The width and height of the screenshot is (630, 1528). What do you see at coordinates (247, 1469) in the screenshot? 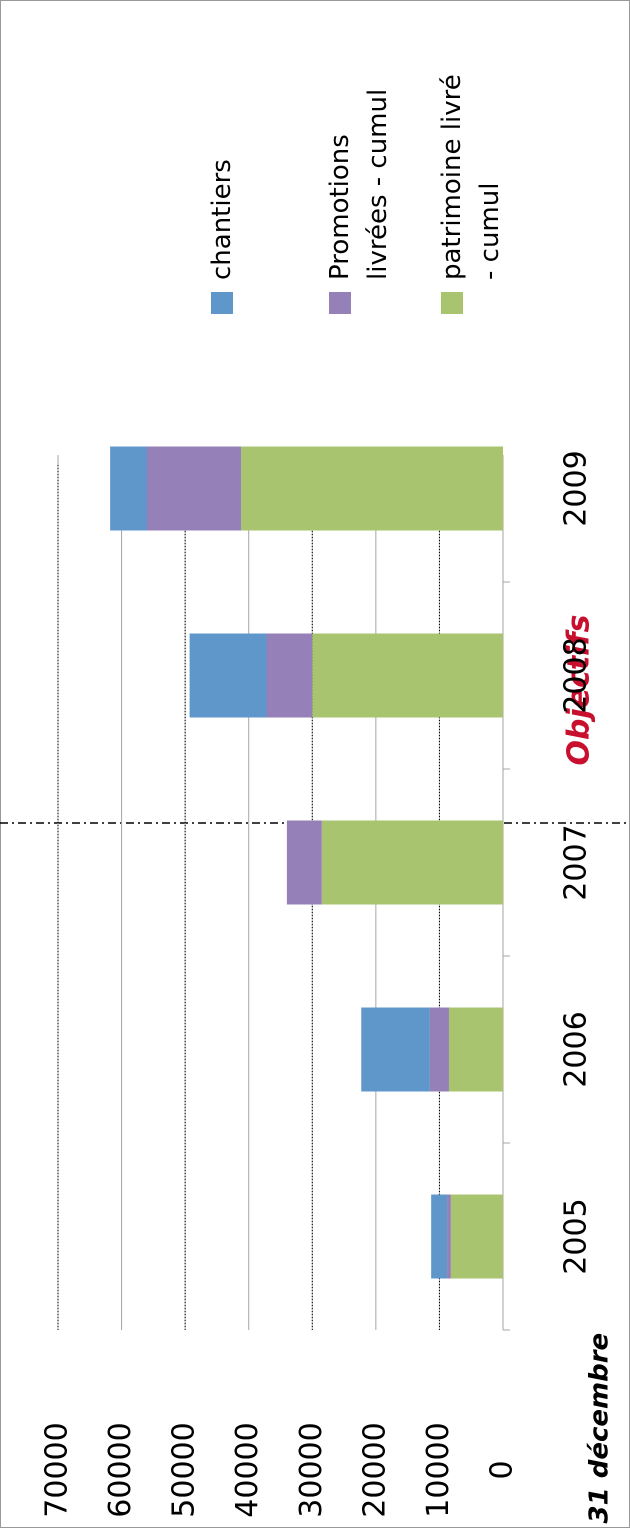
I see `y-tick-label: 40000` at bounding box center [247, 1469].